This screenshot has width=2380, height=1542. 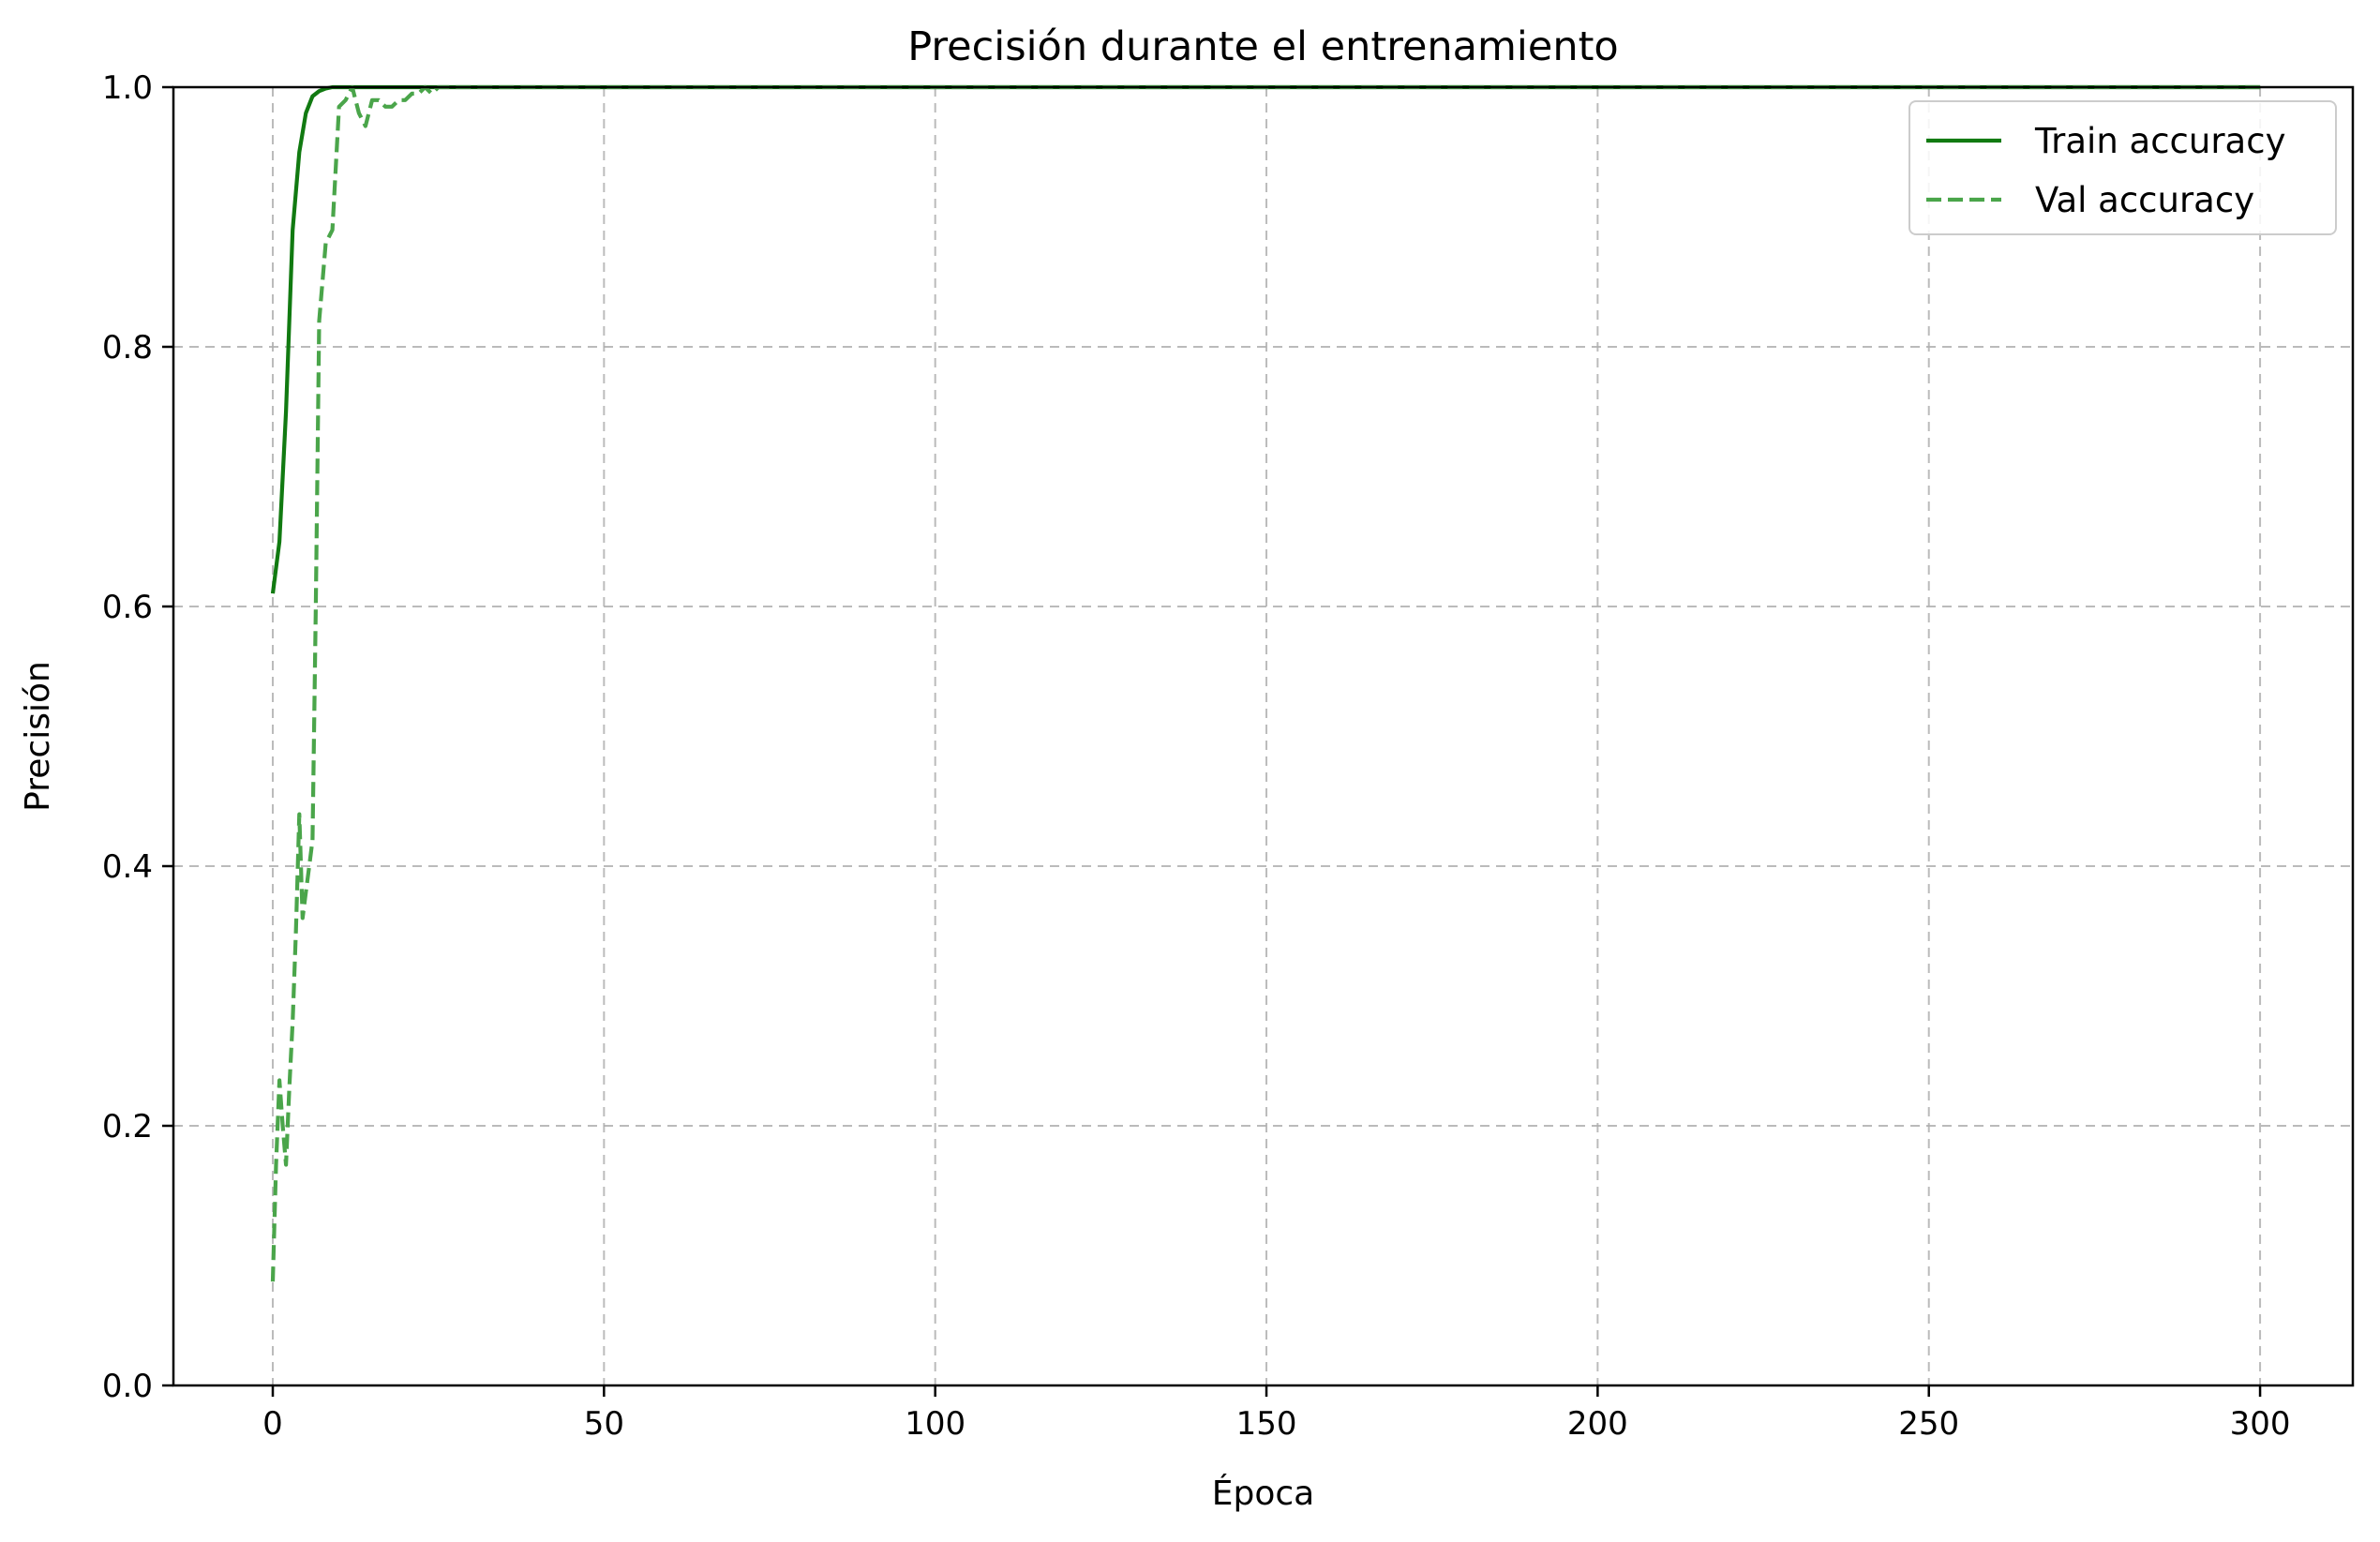 What do you see at coordinates (1262, 46) in the screenshot?
I see `chart-title: Precisión durante el entrenamiento` at bounding box center [1262, 46].